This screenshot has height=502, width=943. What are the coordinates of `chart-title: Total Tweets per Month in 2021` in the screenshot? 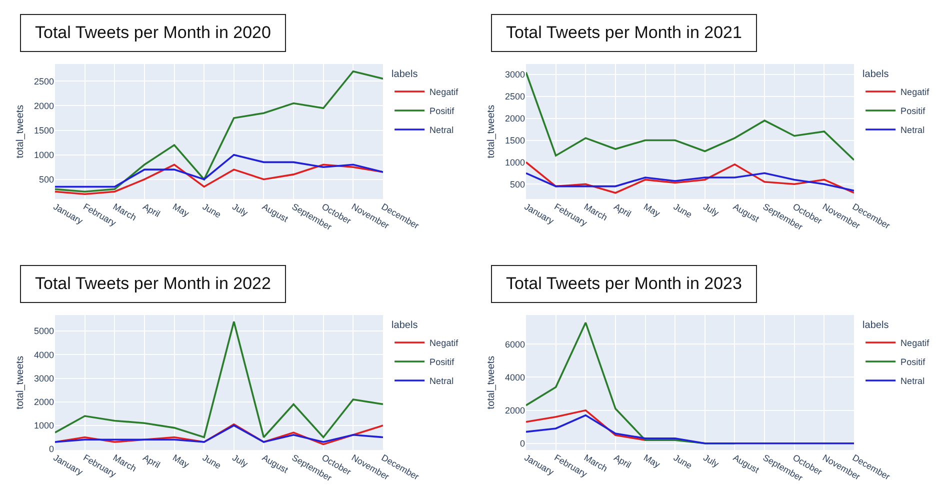 It's located at (624, 33).